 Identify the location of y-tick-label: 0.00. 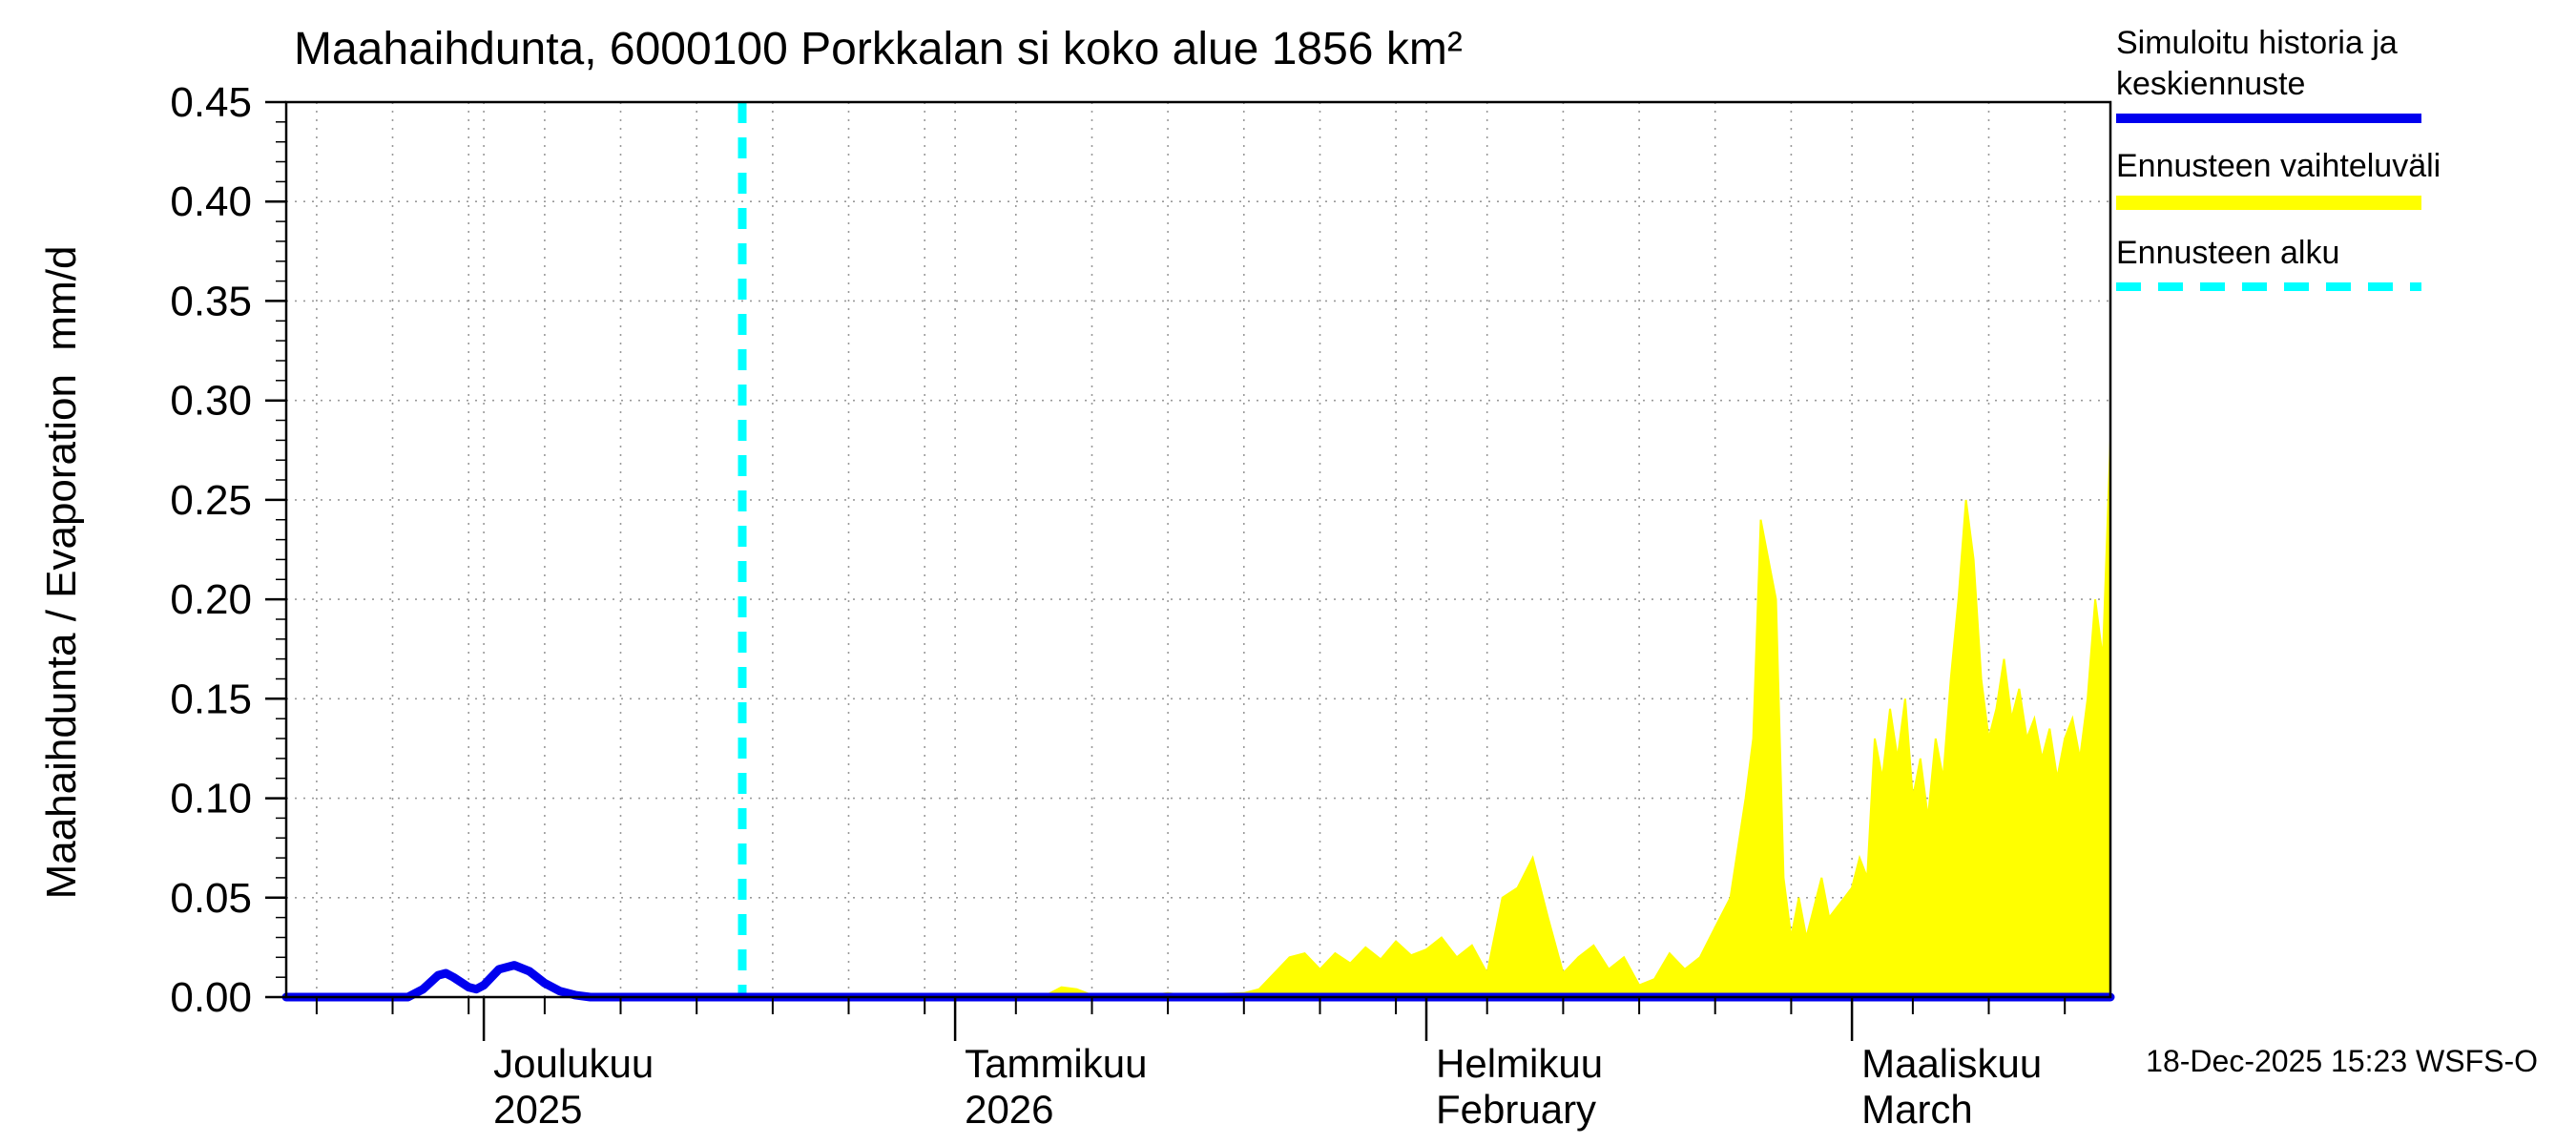
(211, 997).